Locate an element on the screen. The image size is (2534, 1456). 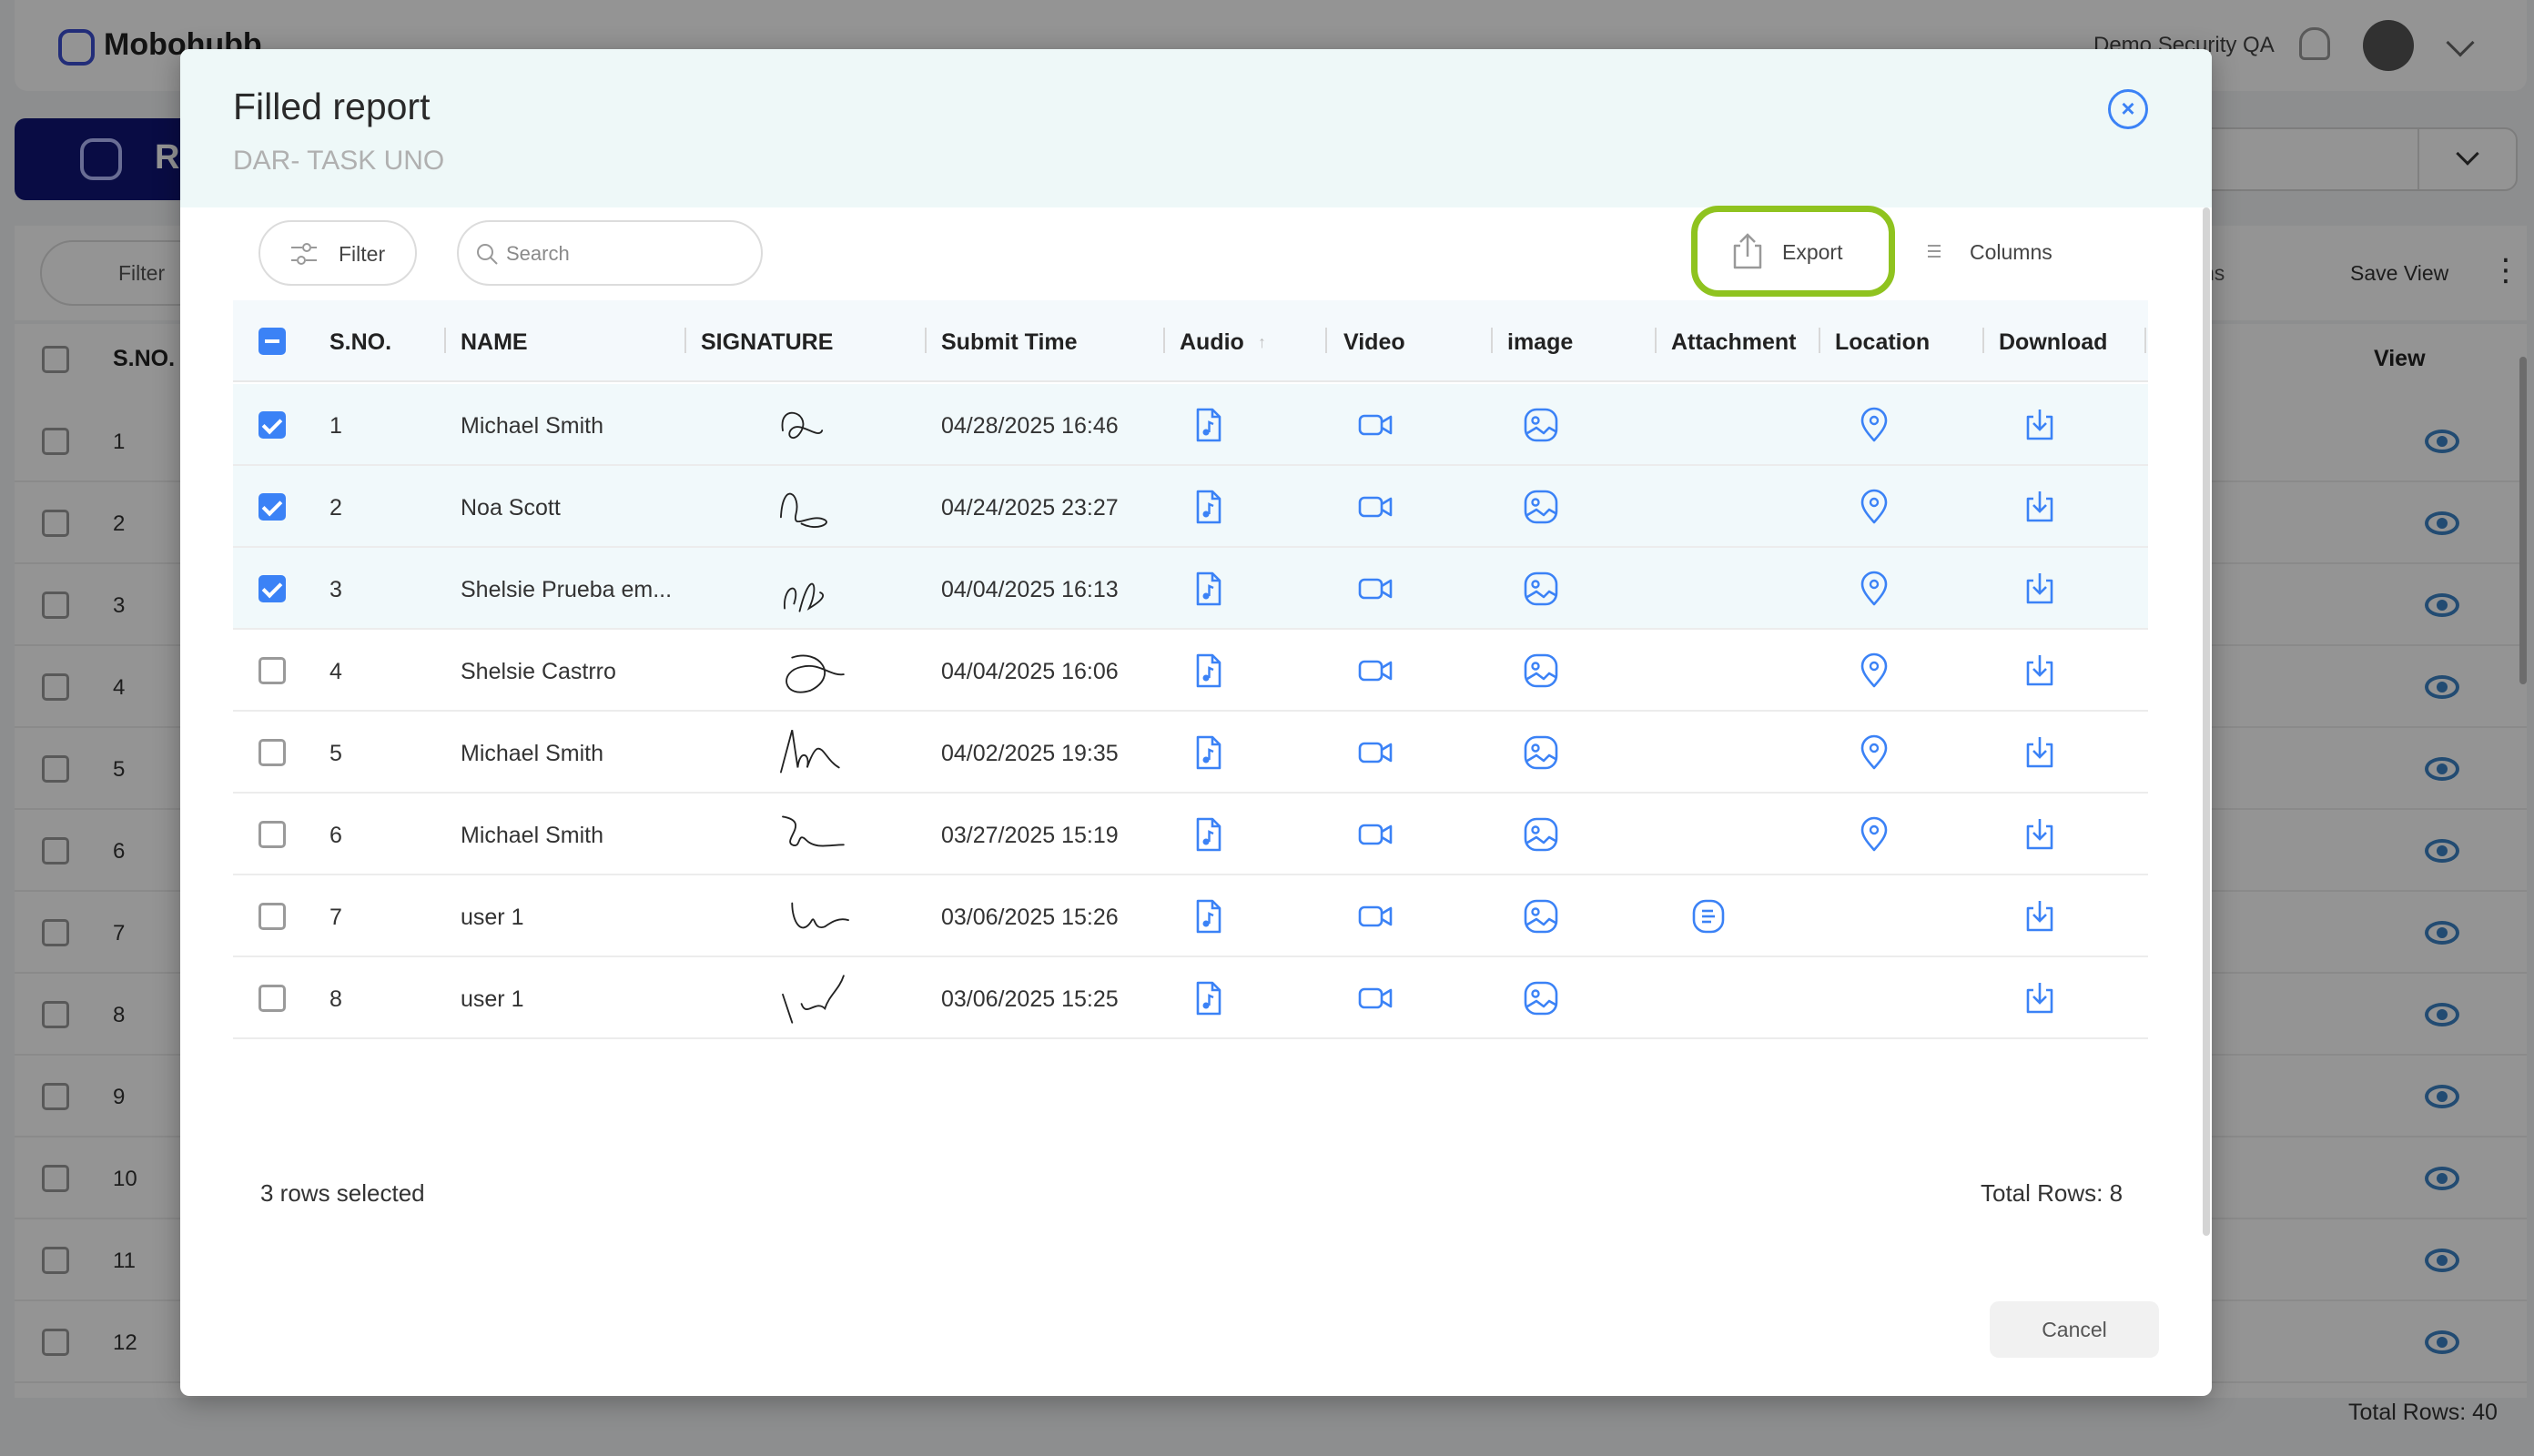
columns-icon is located at coordinates (1934, 251).